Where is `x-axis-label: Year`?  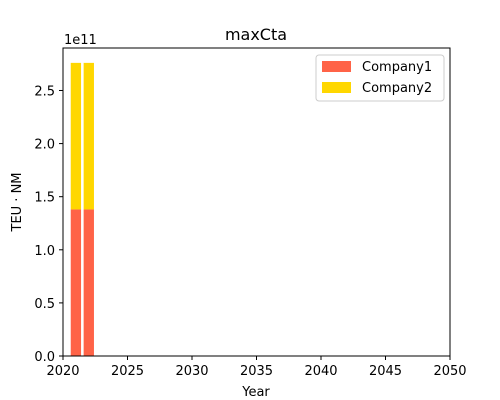 x-axis-label: Year is located at coordinates (255, 392).